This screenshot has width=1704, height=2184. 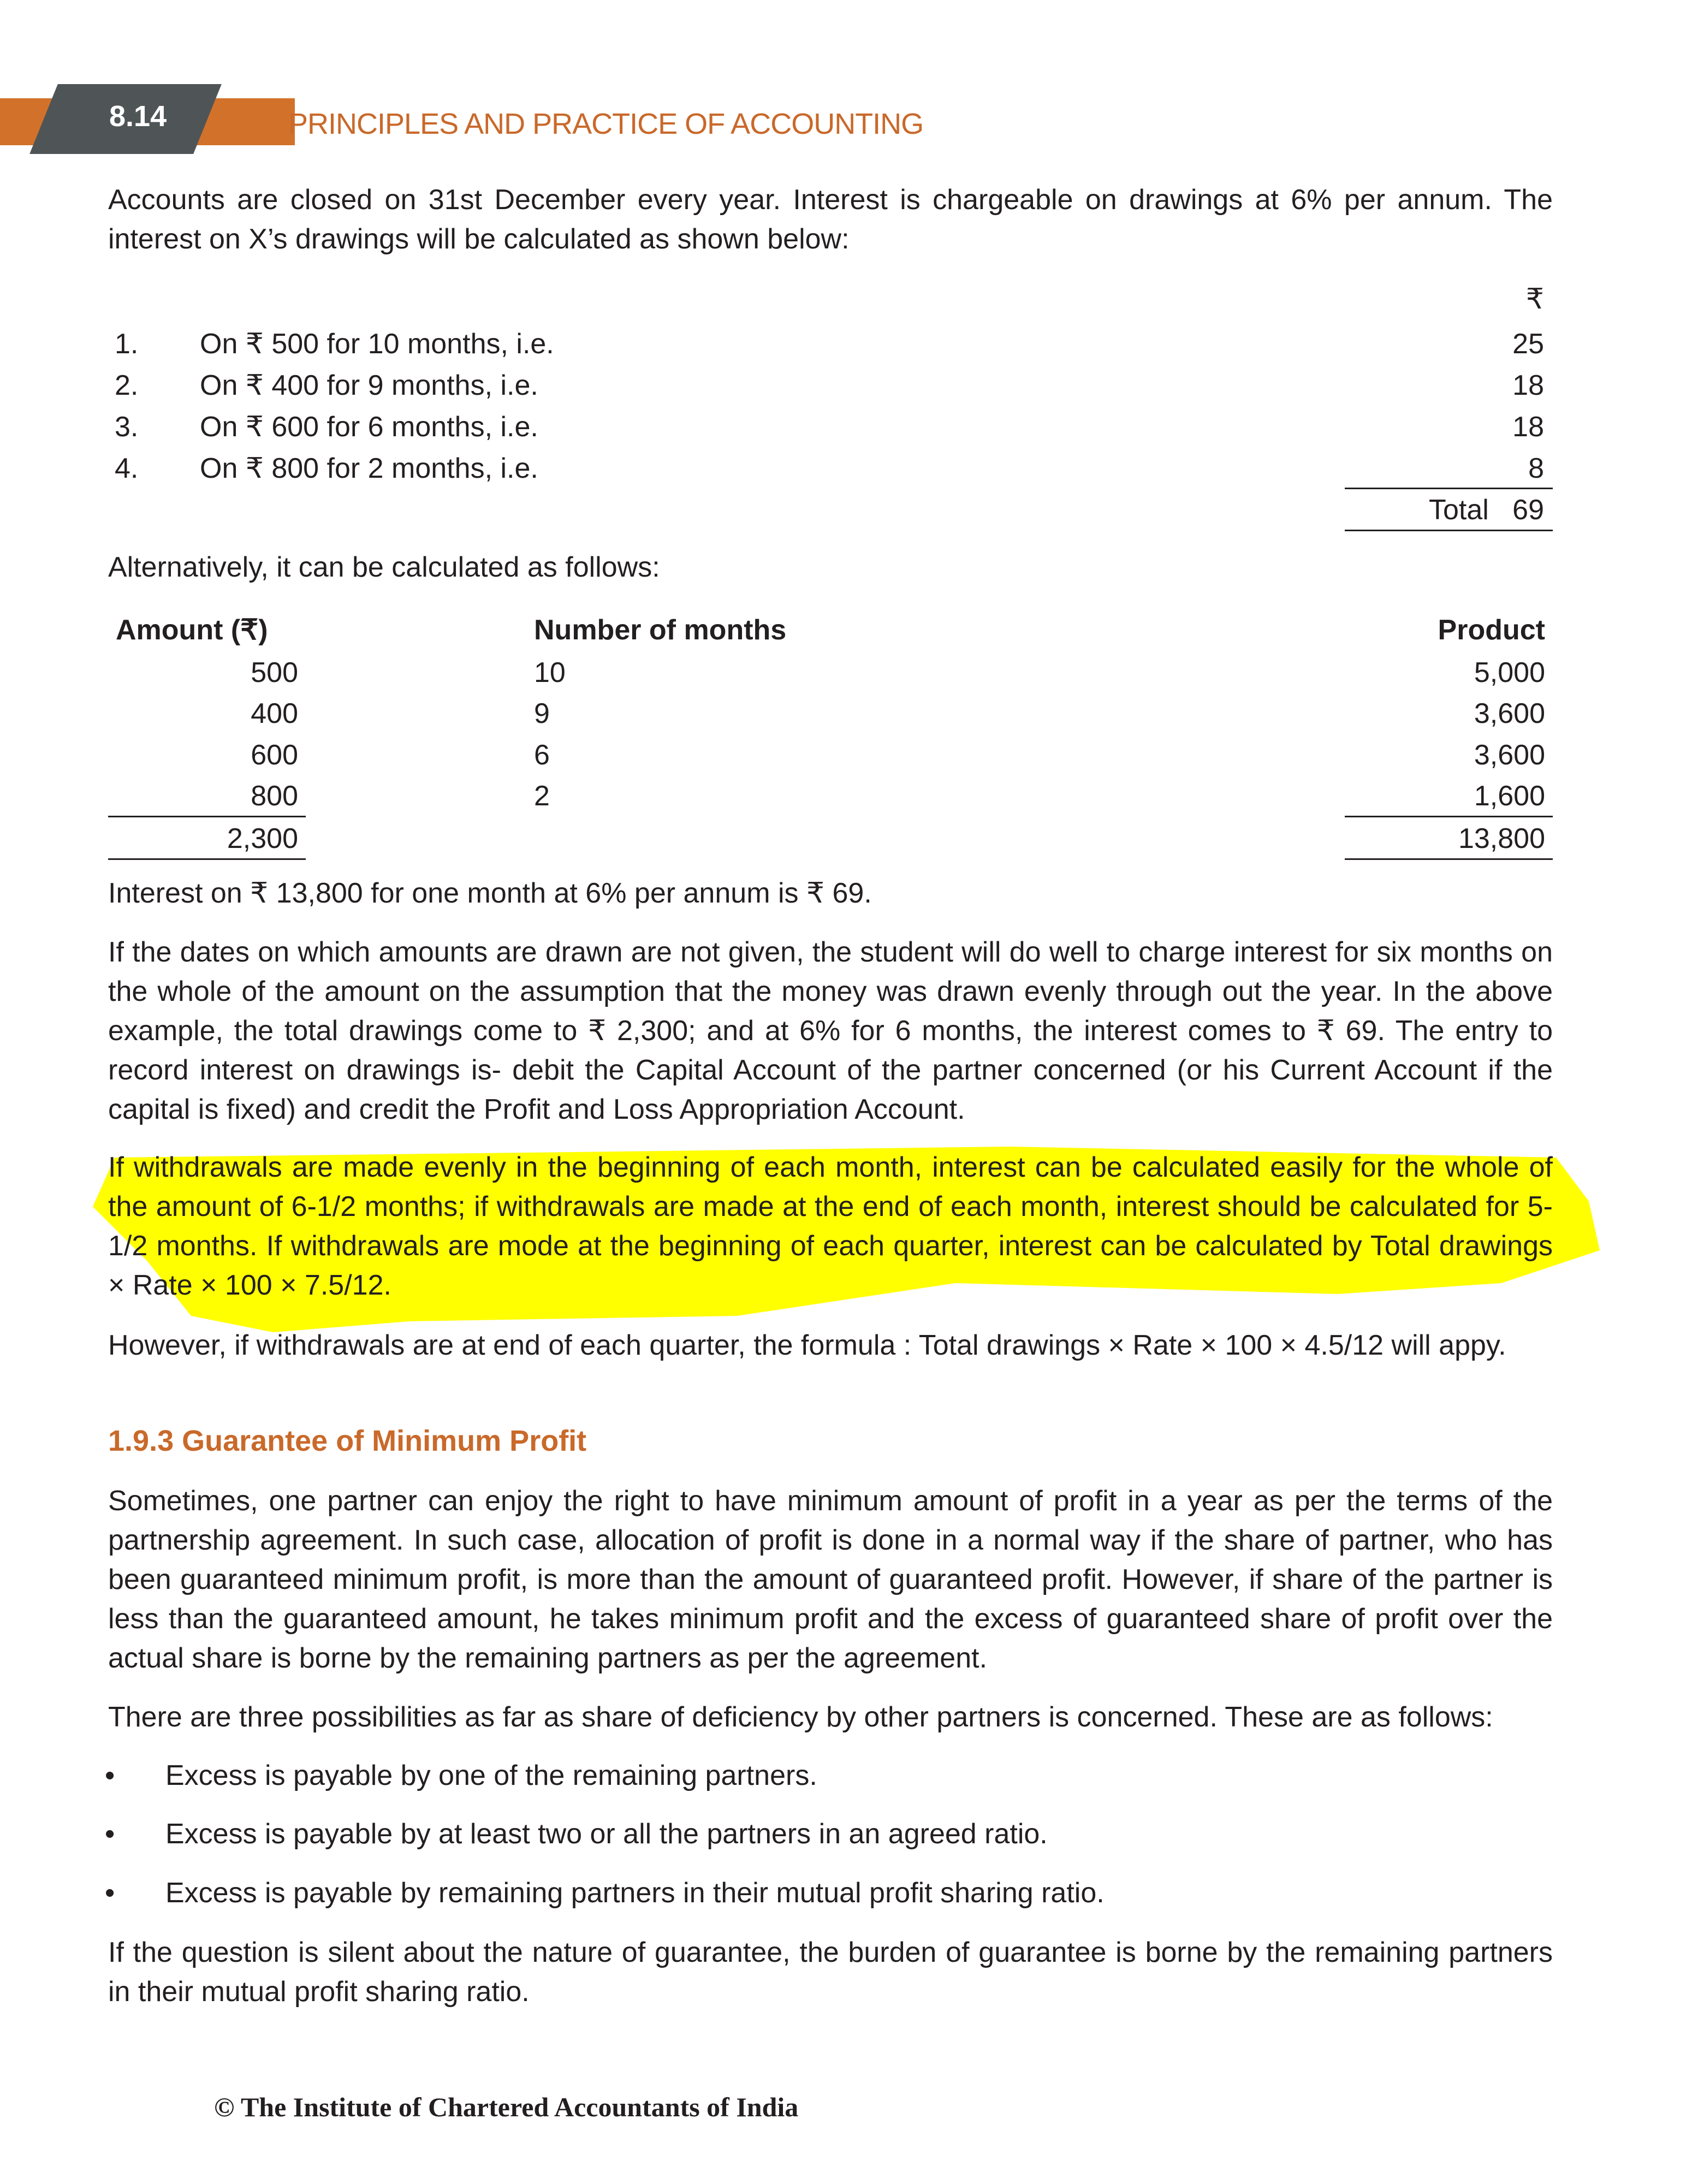 I want to click on yellow-highlight, so click(x=846, y=1240).